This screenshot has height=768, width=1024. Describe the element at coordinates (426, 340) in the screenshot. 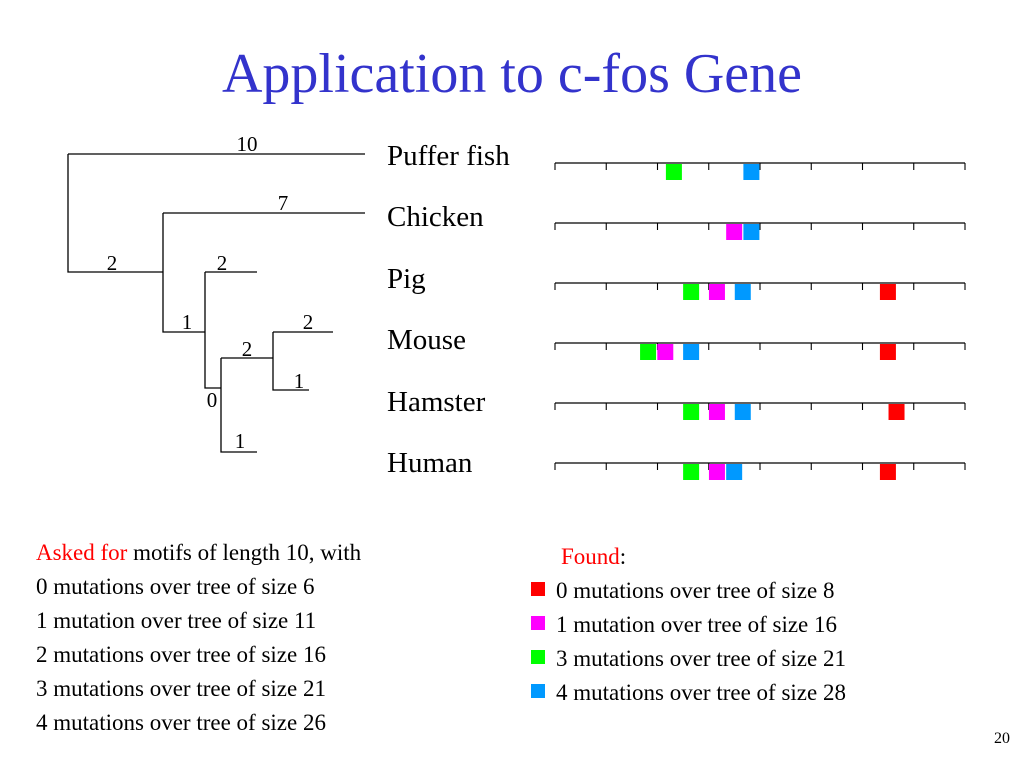

I see `species-label-mouse: Mouse` at that location.